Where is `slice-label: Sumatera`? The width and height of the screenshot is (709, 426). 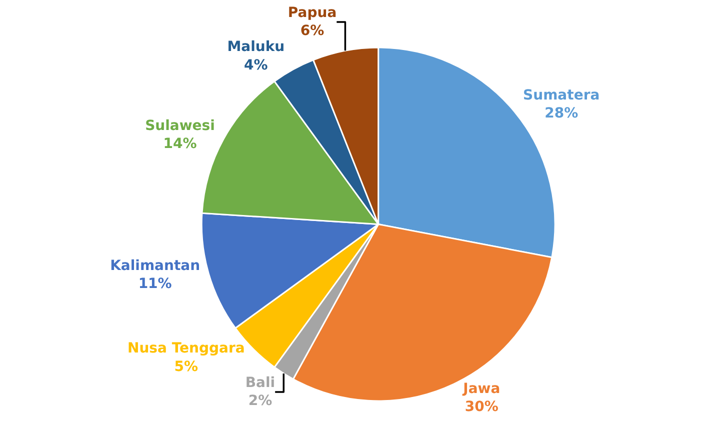 slice-label: Sumatera is located at coordinates (561, 96).